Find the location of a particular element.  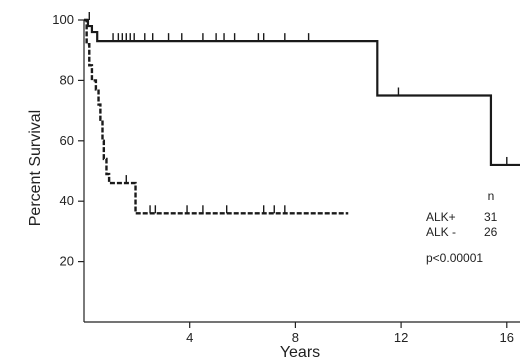

y-tick-label: 100 is located at coordinates (63, 19).